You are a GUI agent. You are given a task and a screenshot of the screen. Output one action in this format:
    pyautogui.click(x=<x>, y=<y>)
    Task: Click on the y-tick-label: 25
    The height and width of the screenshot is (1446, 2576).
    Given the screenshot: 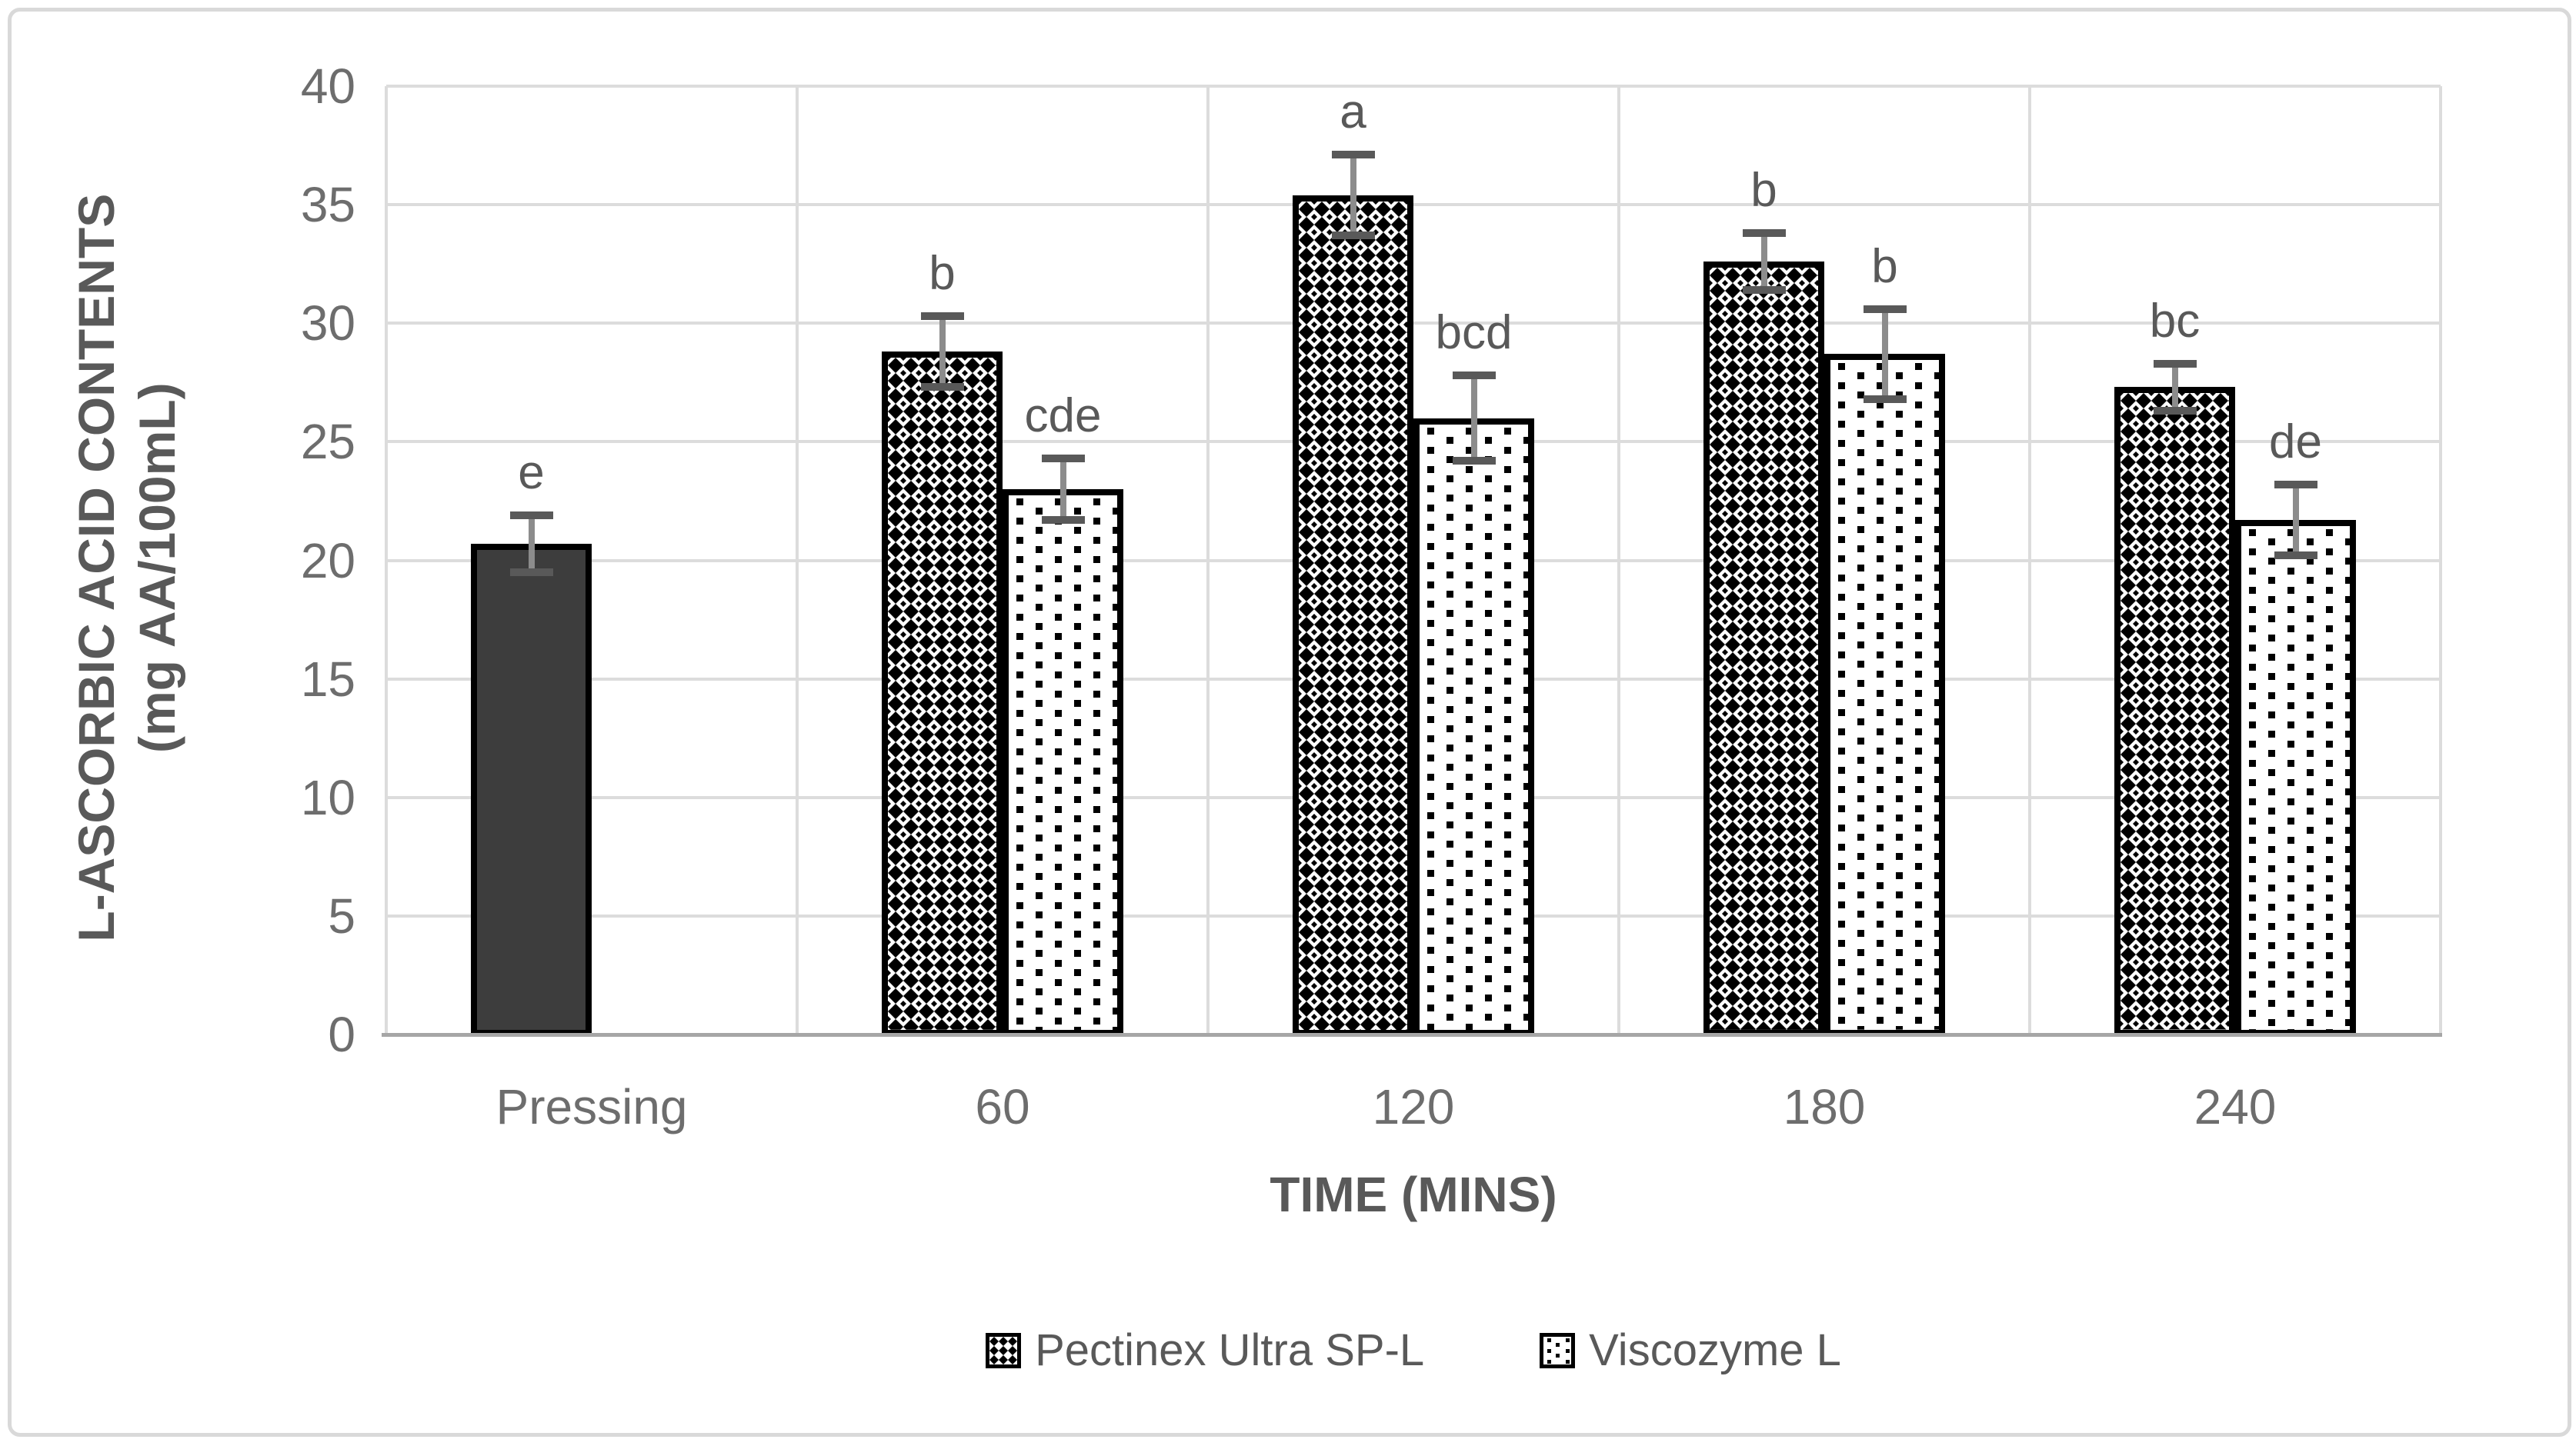 What is the action you would take?
    pyautogui.click(x=327, y=442)
    